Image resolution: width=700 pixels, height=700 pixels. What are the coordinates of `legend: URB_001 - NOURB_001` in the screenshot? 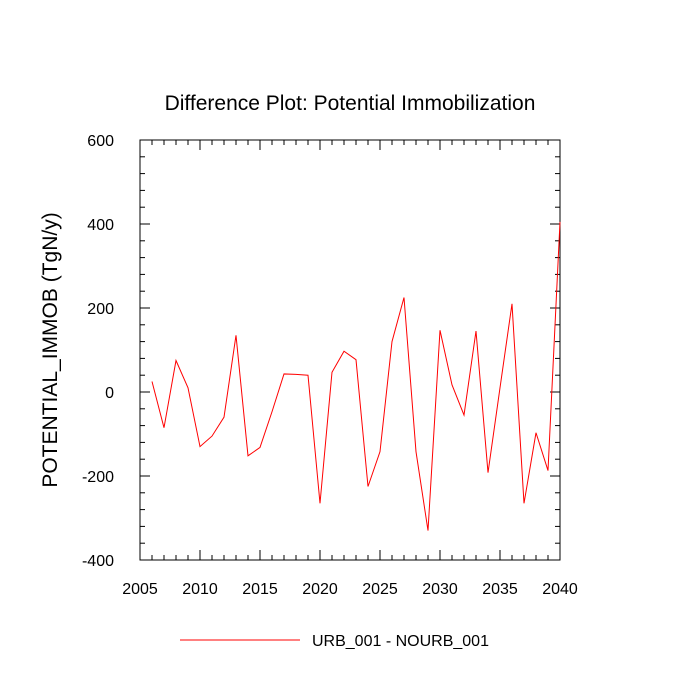 It's located at (334, 641).